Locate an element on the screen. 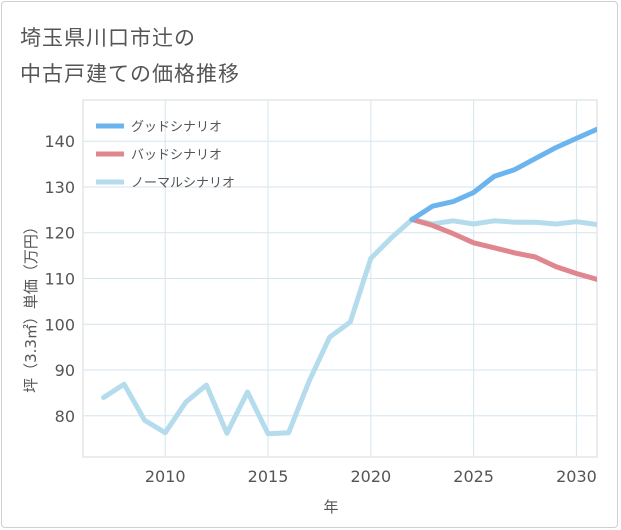  legend-label: ノーマルシナリオ is located at coordinates (183, 183).